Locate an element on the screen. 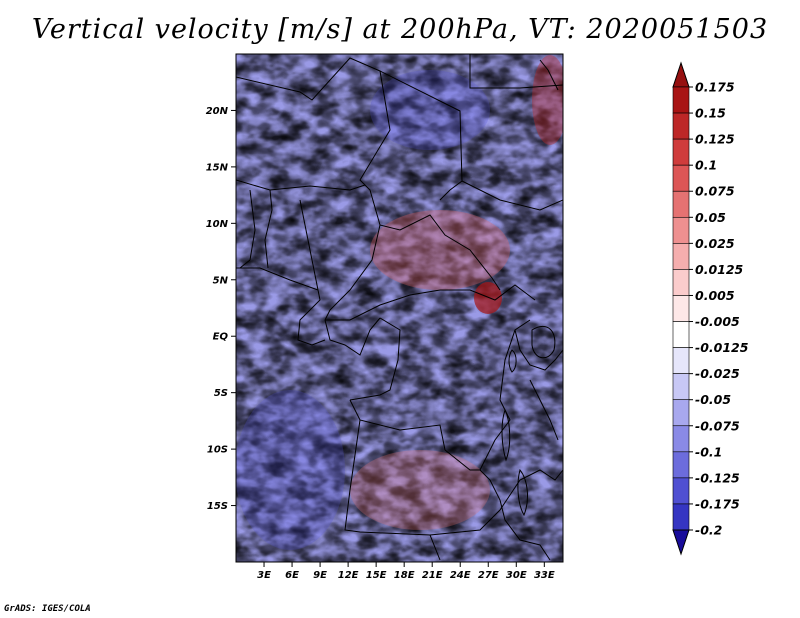  colorbar-label: -0.1 is located at coordinates (708, 451).